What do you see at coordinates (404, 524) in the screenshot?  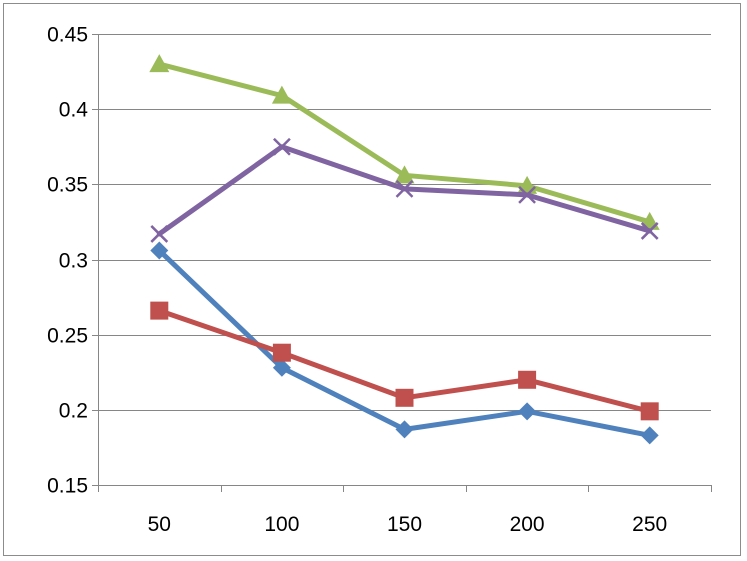 I see `x-tick-label: 150` at bounding box center [404, 524].